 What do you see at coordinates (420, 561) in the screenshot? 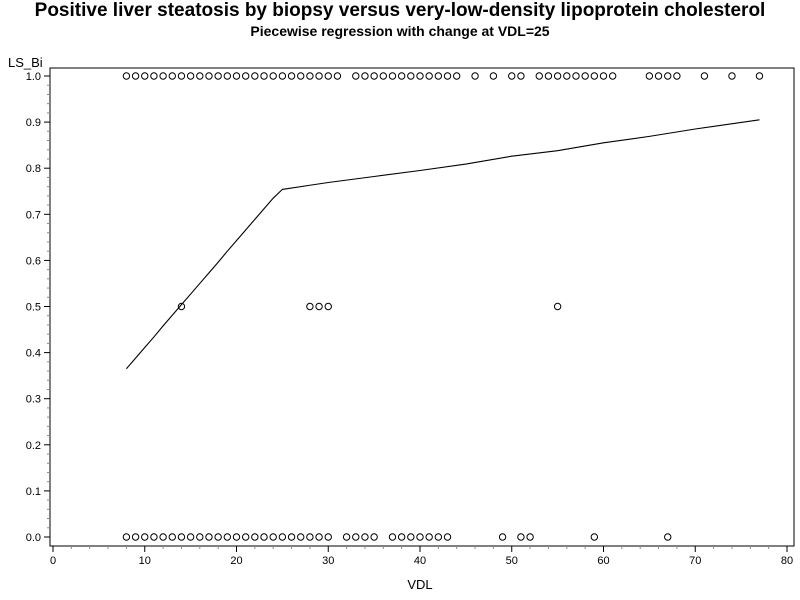
I see `x-tick-label: 40` at bounding box center [420, 561].